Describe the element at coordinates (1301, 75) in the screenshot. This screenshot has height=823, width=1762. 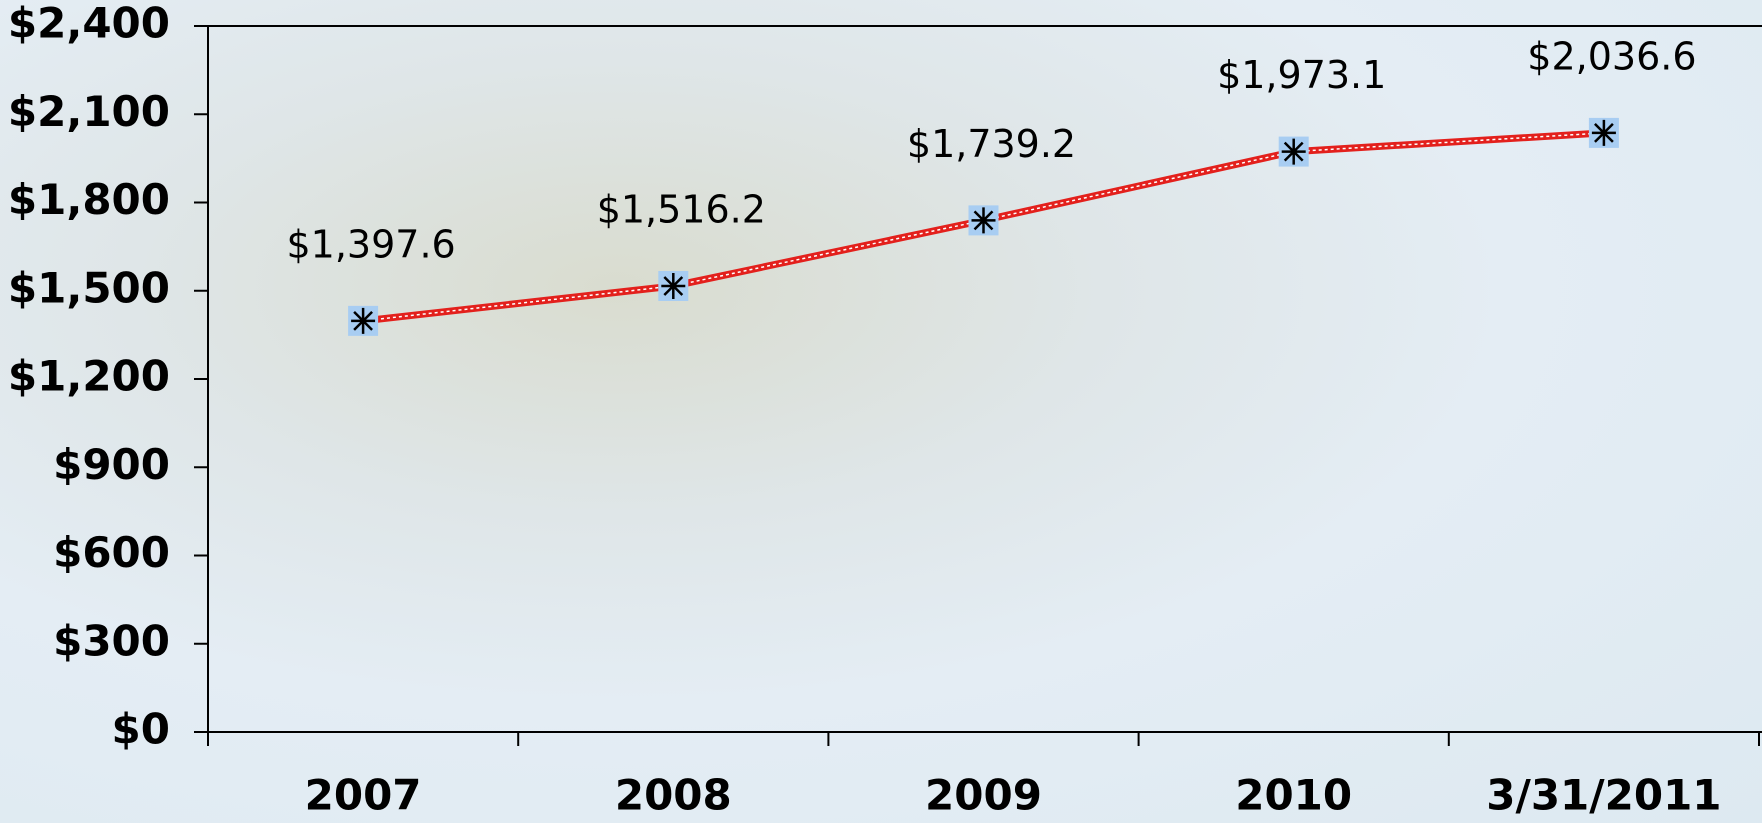
I see `data-label: $1,973.1` at that location.